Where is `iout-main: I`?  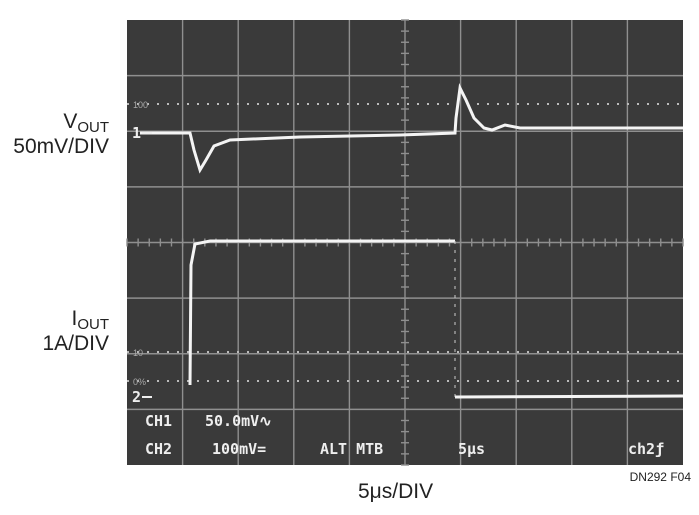
iout-main: I is located at coordinates (74, 318).